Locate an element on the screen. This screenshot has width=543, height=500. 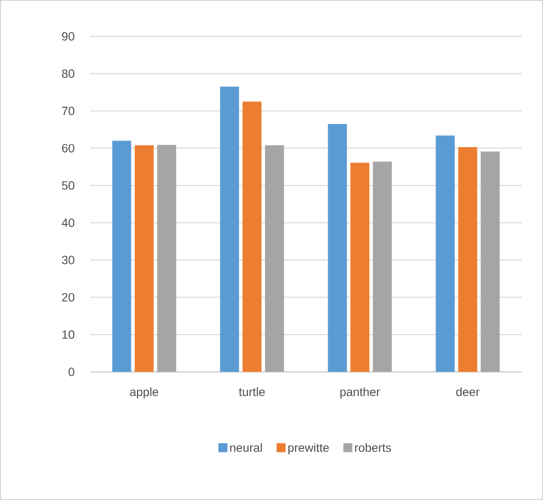
y-tick-label: 50 is located at coordinates (68, 185).